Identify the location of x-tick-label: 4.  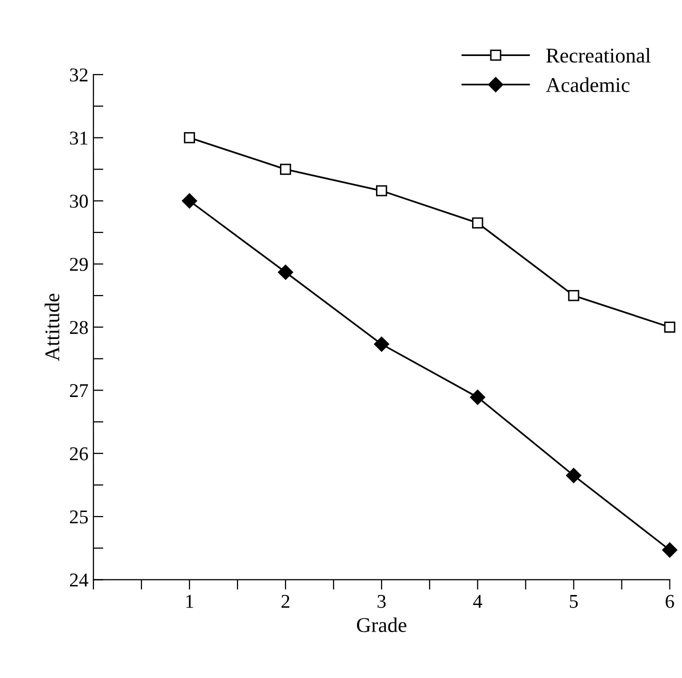
(477, 601).